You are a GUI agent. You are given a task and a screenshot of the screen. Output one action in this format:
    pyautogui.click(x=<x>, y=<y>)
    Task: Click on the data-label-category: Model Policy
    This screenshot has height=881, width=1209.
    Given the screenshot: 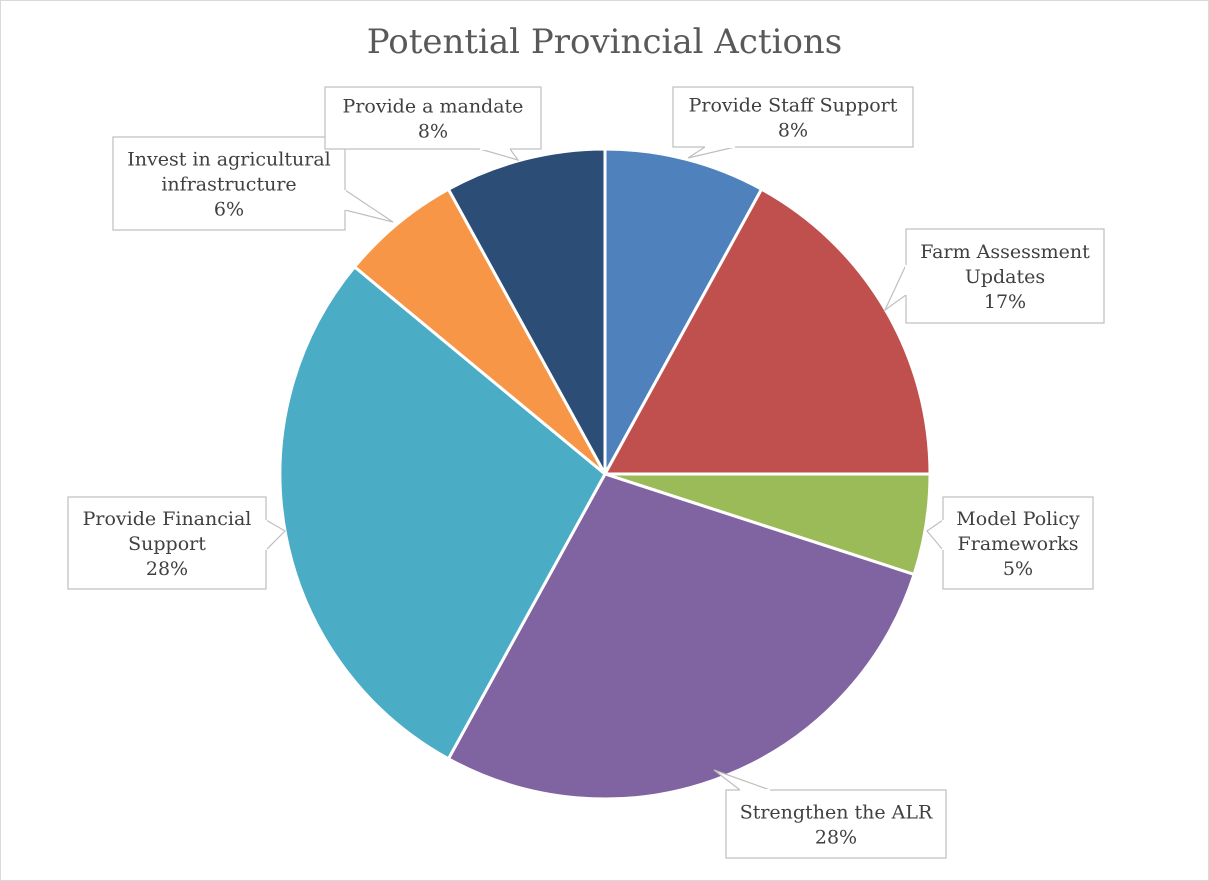 What is the action you would take?
    pyautogui.click(x=1018, y=519)
    